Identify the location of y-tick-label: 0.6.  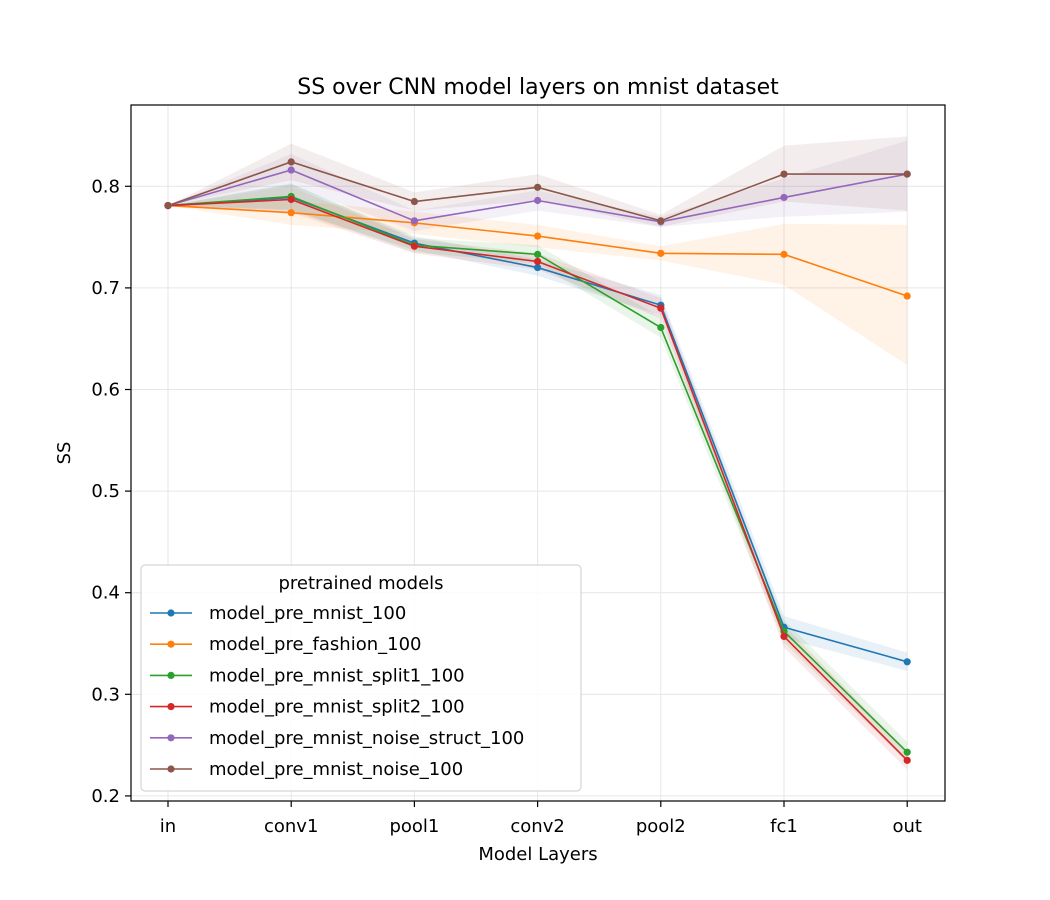
(105, 389).